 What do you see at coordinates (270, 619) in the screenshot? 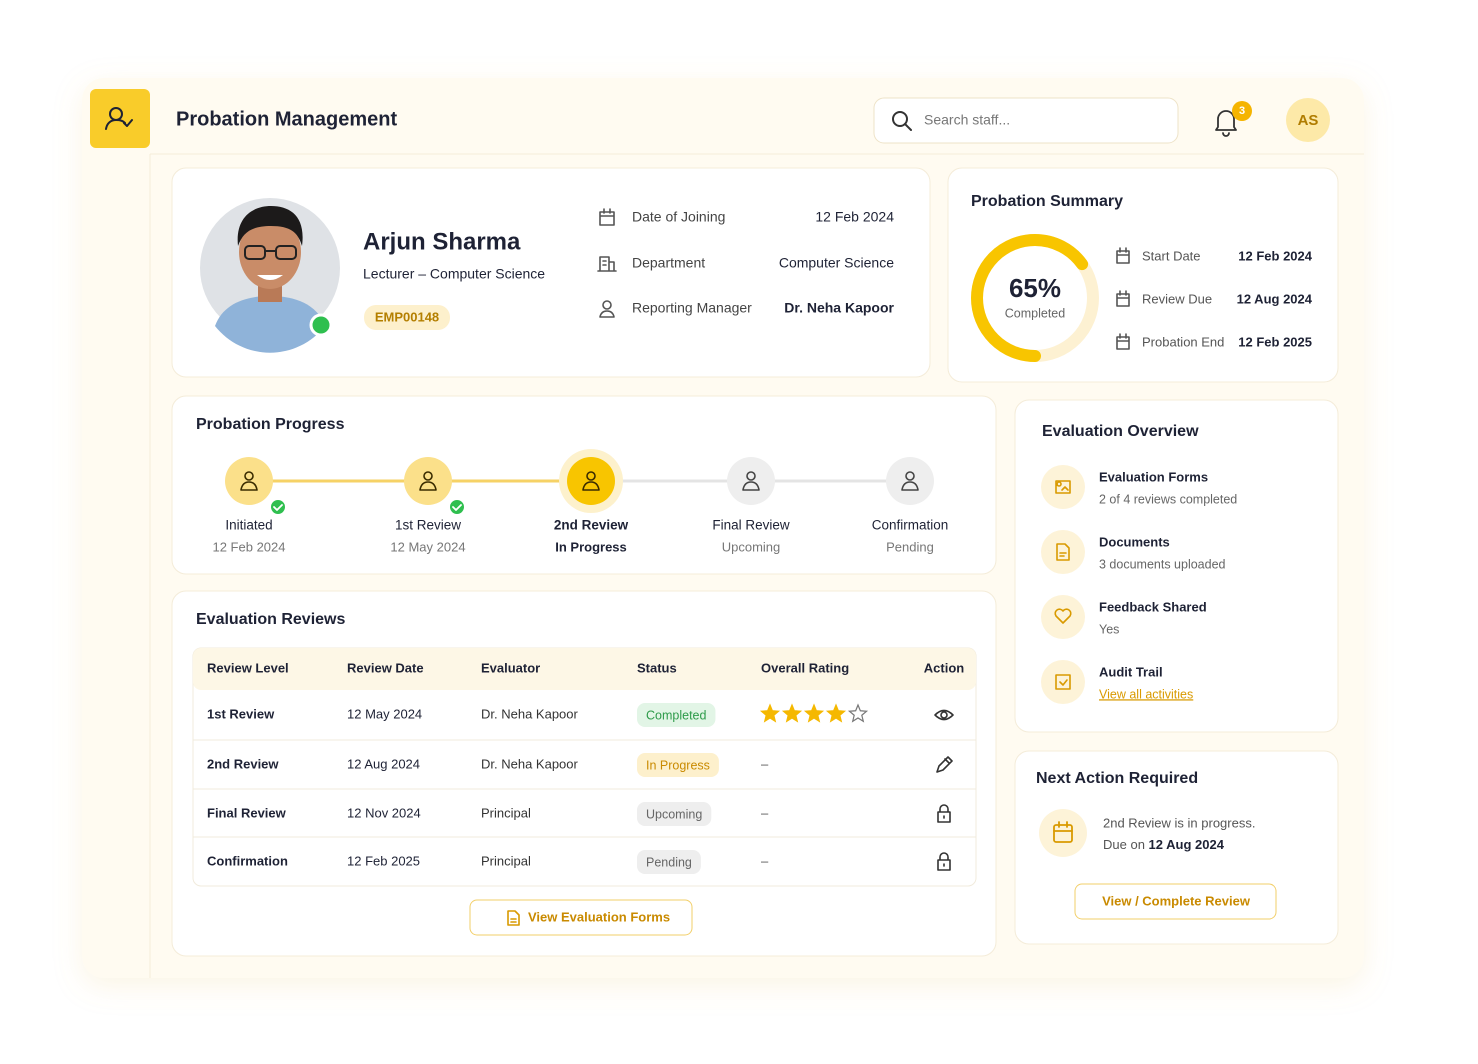
I see `reviews-title: Evaluation Reviews` at bounding box center [270, 619].